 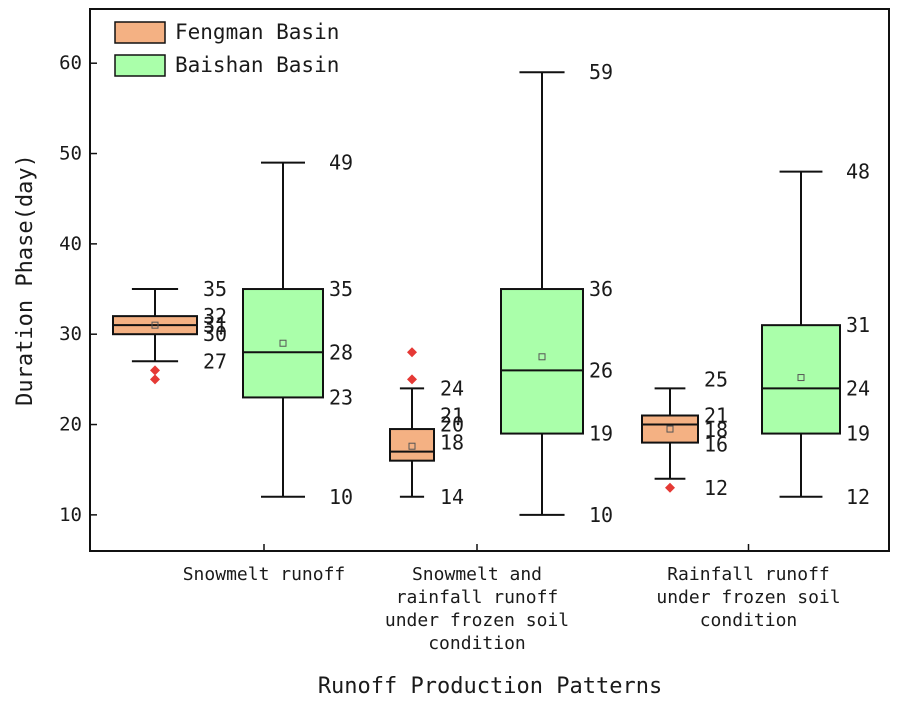 I want to click on value-label: 26, so click(x=601, y=370).